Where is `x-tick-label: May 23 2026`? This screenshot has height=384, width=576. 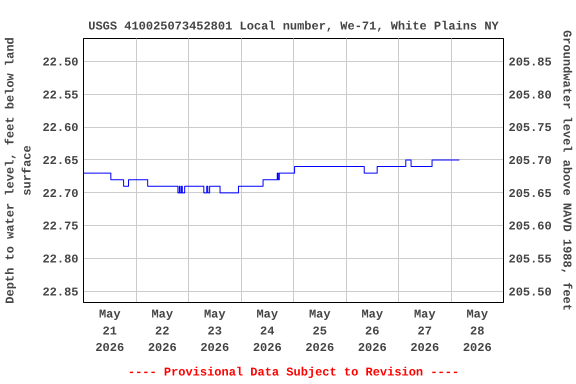 x-tick-label: May 23 2026 is located at coordinates (215, 332).